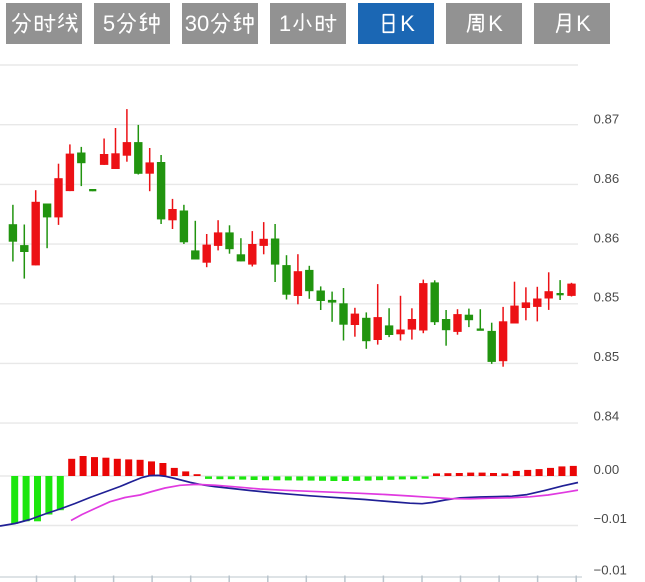 The height and width of the screenshot is (582, 645). I want to click on svg-text: 0.87, so click(607, 119).